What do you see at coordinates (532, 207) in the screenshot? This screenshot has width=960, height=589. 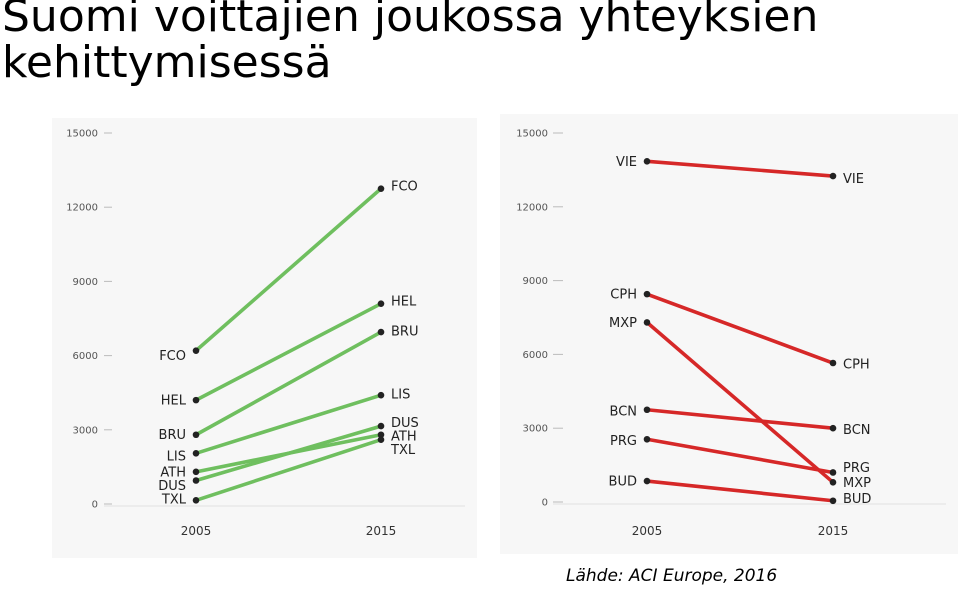 I see `right-y-tick-label: 12000` at bounding box center [532, 207].